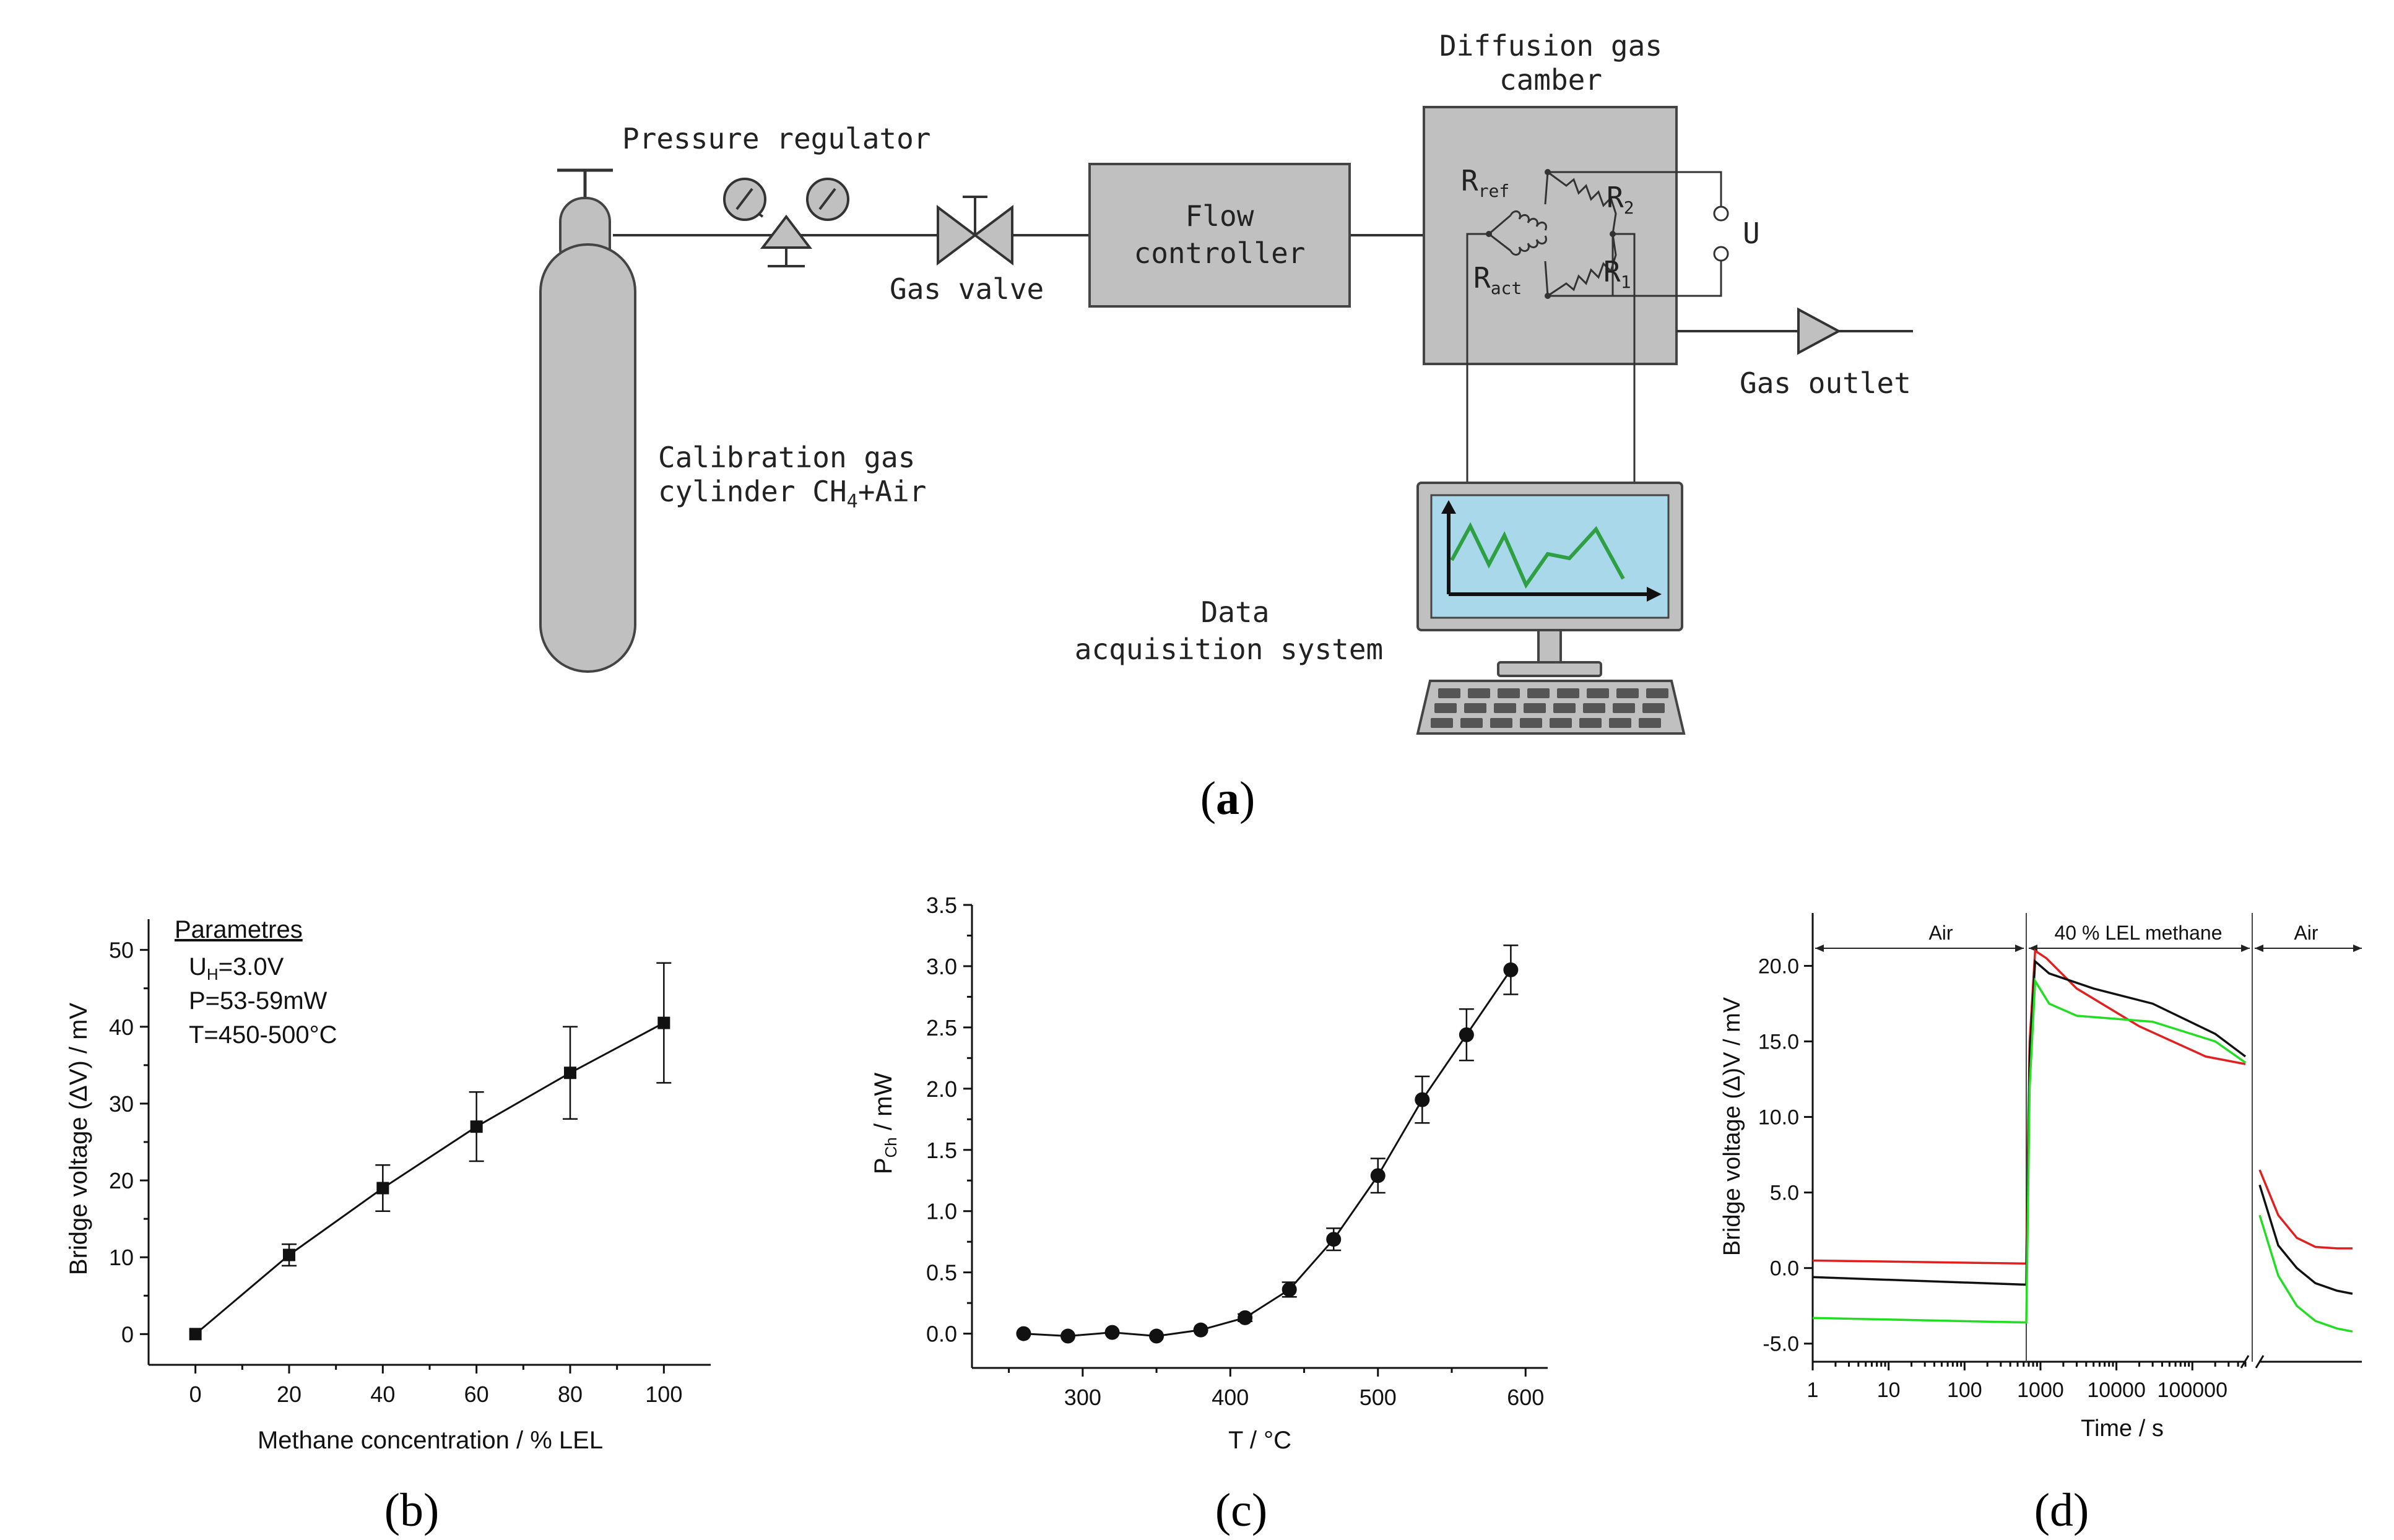 Image resolution: width=2394 pixels, height=1540 pixels. Describe the element at coordinates (1778, 966) in the screenshot. I see `y-tick-label: 20.0` at that location.